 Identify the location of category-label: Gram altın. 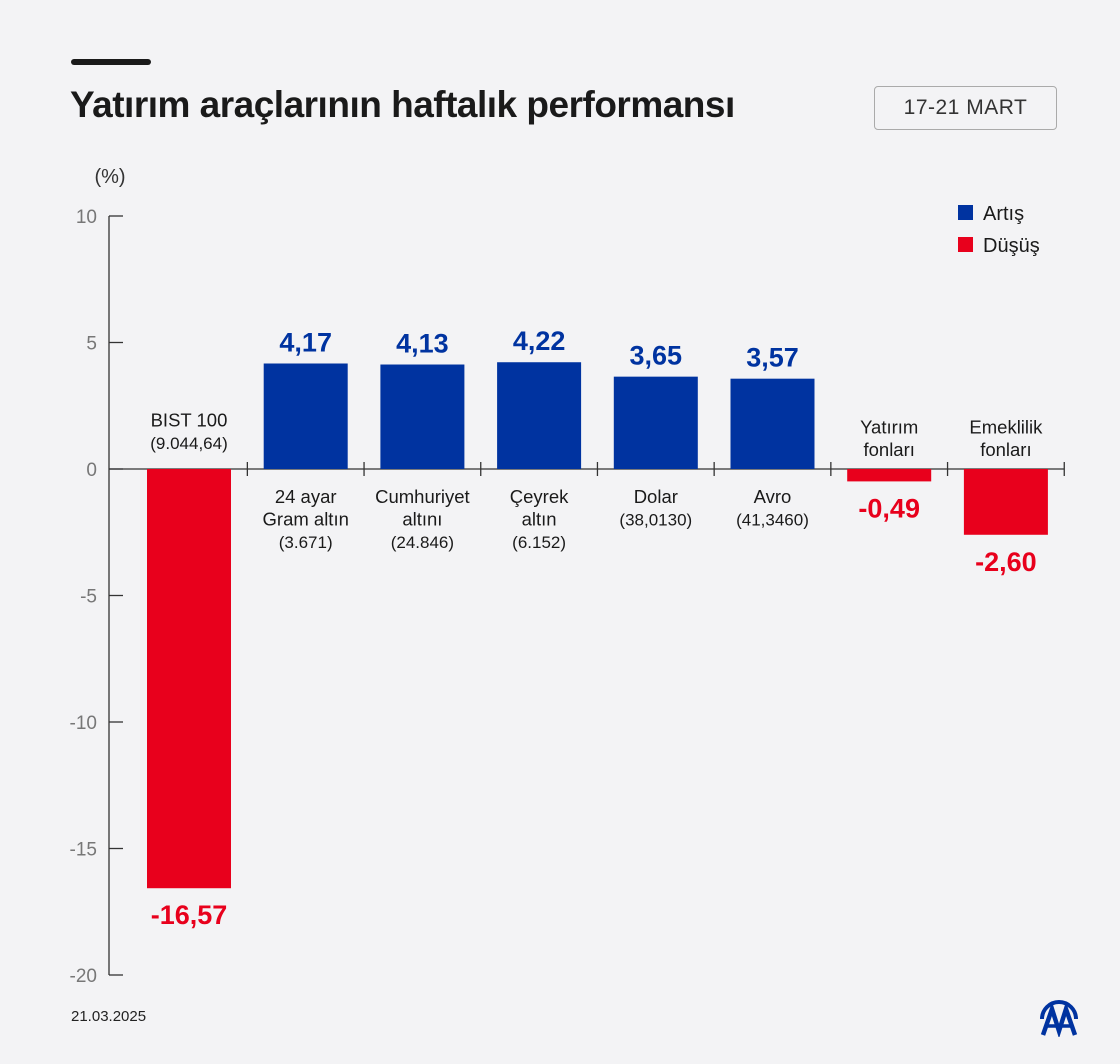
(306, 519).